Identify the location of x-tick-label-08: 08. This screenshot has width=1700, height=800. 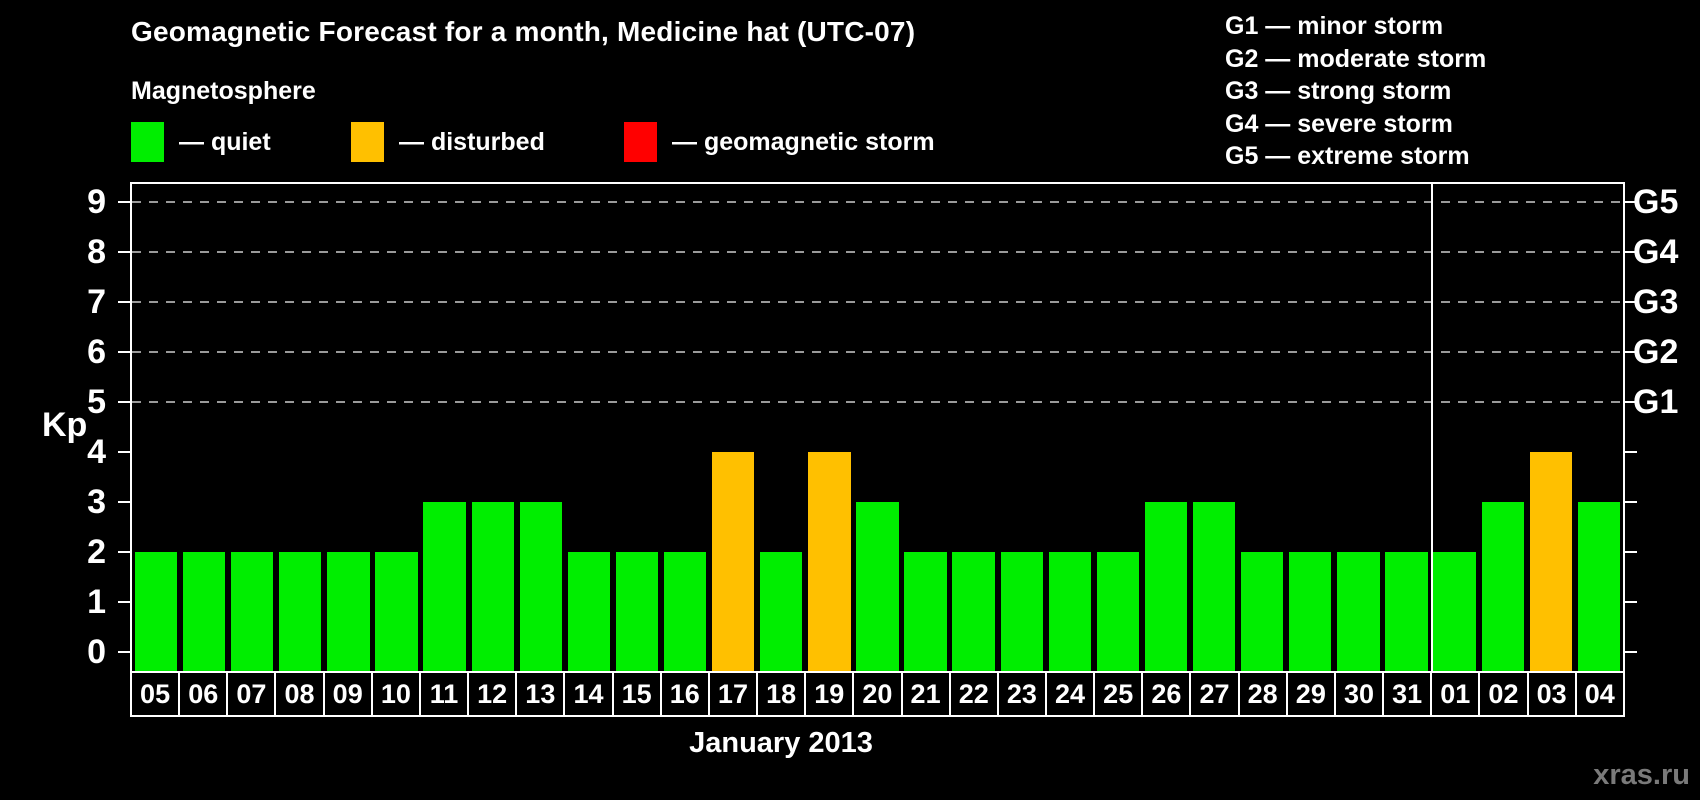
(300, 694).